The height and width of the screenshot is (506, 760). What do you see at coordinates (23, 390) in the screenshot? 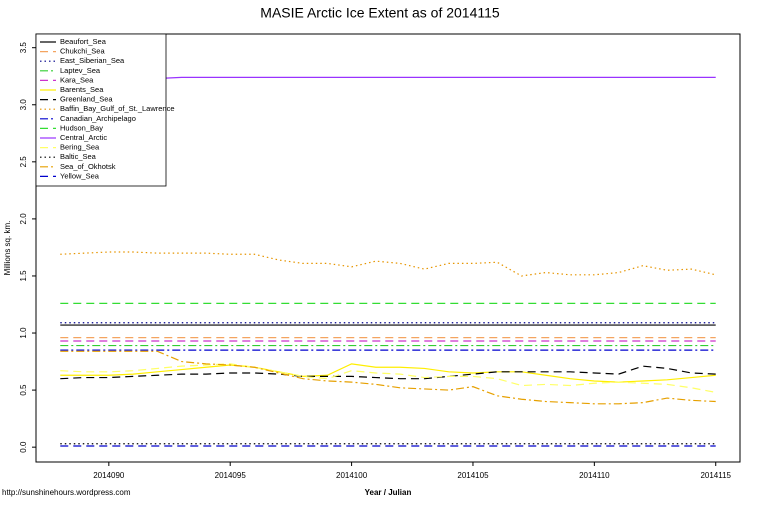
I see `y-tick-label: 0.5` at bounding box center [23, 390].